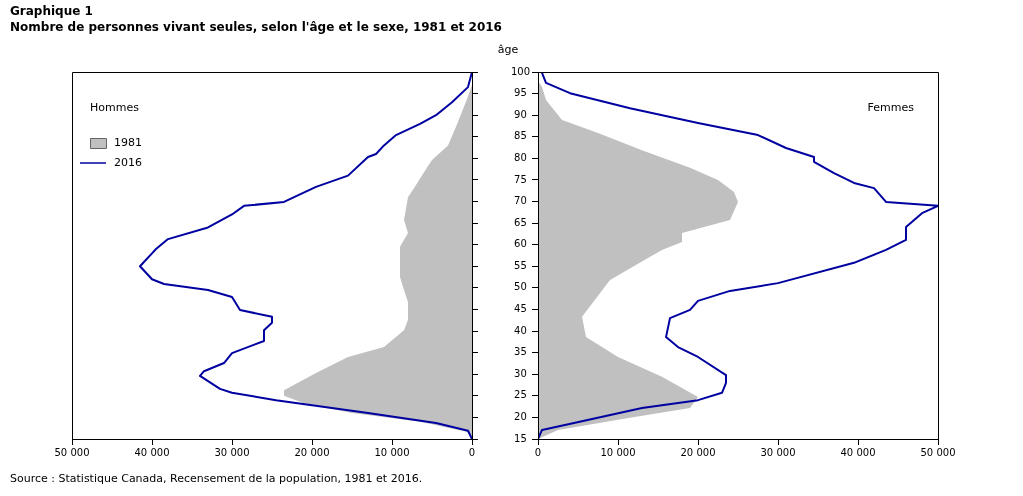 This screenshot has height=496, width=1023. I want to click on y-tick-label: 60, so click(520, 244).